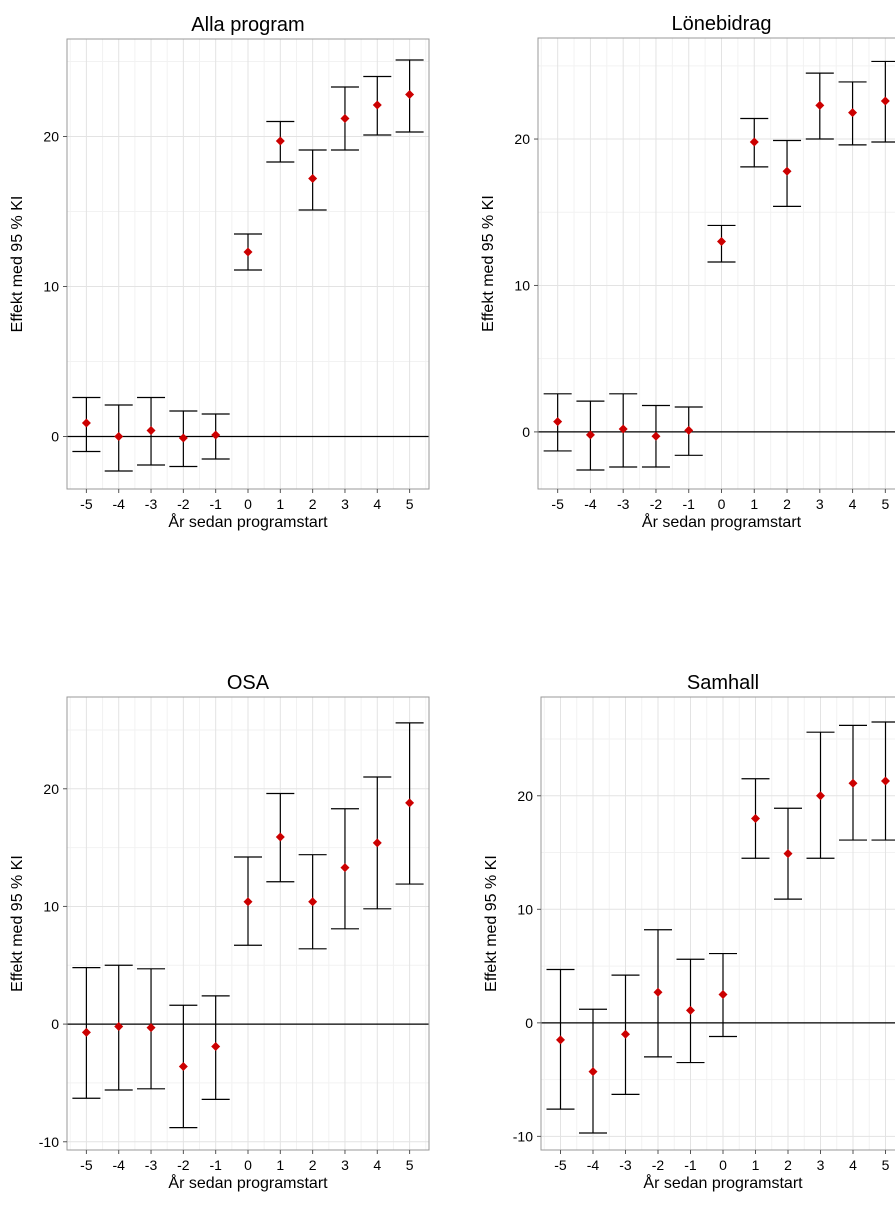  What do you see at coordinates (248, 683) in the screenshot?
I see `panel-title: OSA` at bounding box center [248, 683].